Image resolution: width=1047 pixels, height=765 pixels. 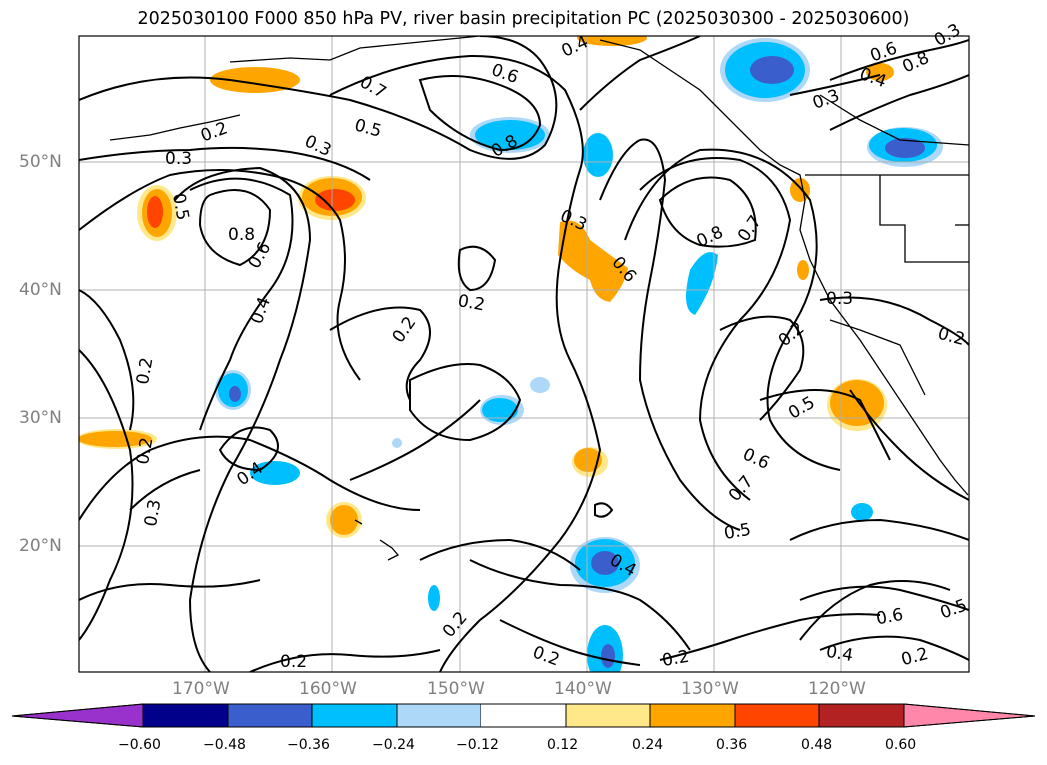 What do you see at coordinates (456, 689) in the screenshot?
I see `lon-label: 150°W` at bounding box center [456, 689].